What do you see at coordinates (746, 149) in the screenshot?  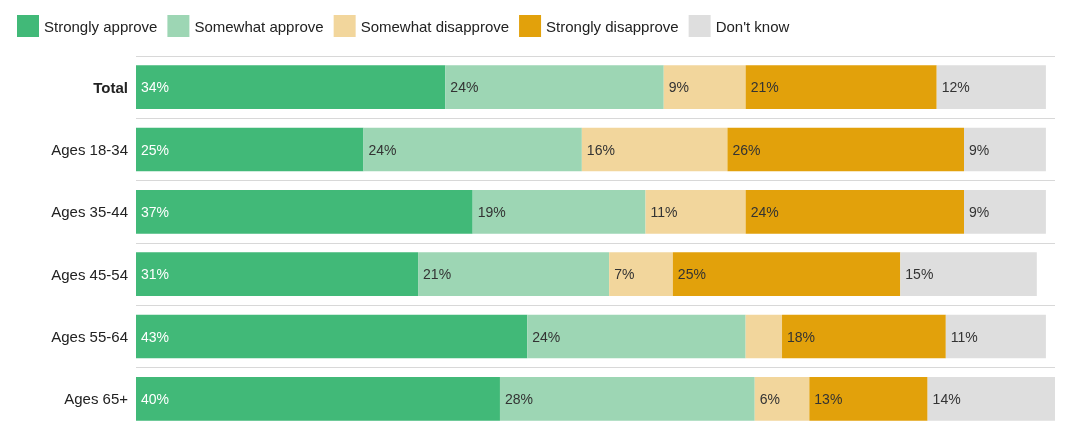 I see `data-label: 26%` at bounding box center [746, 149].